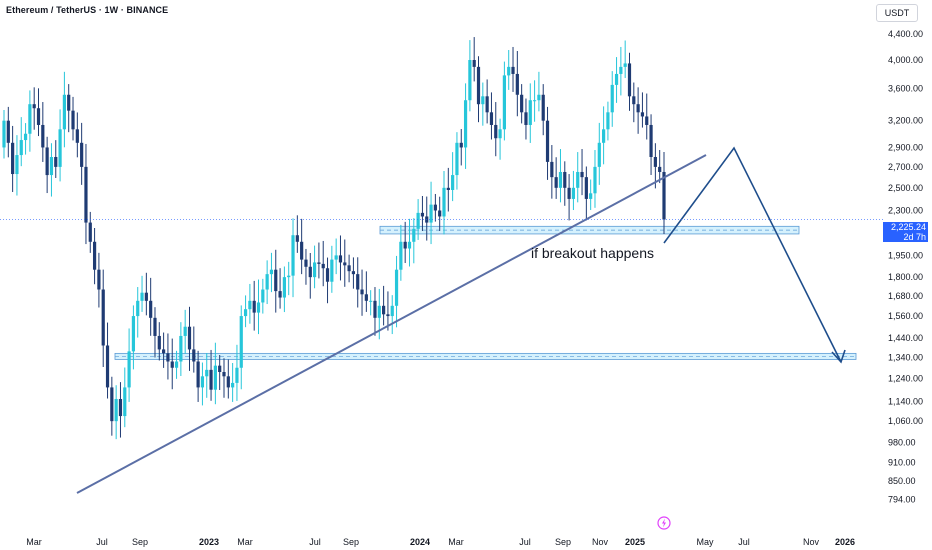 The width and height of the screenshot is (932, 550). What do you see at coordinates (905, 421) in the screenshot?
I see `y-tick-label: 1,060.00` at bounding box center [905, 421].